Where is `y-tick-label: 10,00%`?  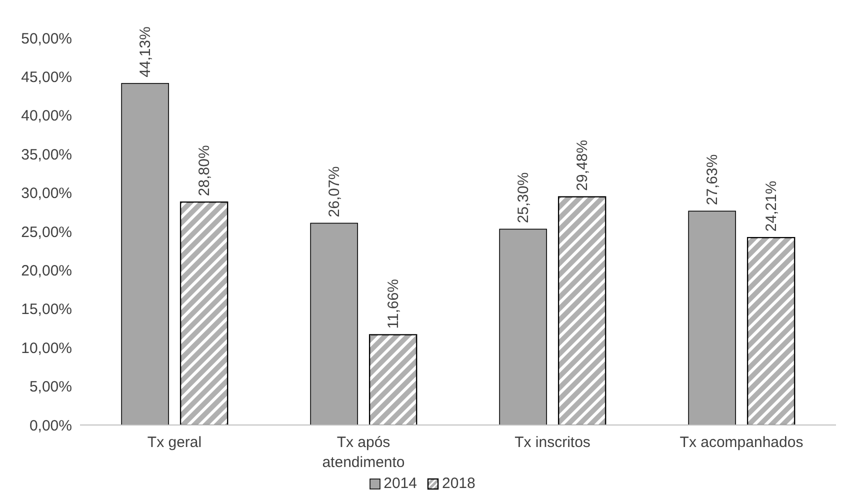 y-tick-label: 10,00% is located at coordinates (46, 348).